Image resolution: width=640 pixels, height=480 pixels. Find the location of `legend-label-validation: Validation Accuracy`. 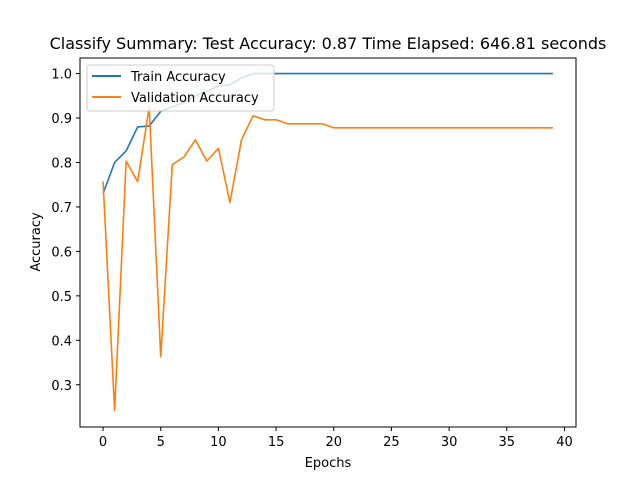

legend-label-validation: Validation Accuracy is located at coordinates (195, 98).